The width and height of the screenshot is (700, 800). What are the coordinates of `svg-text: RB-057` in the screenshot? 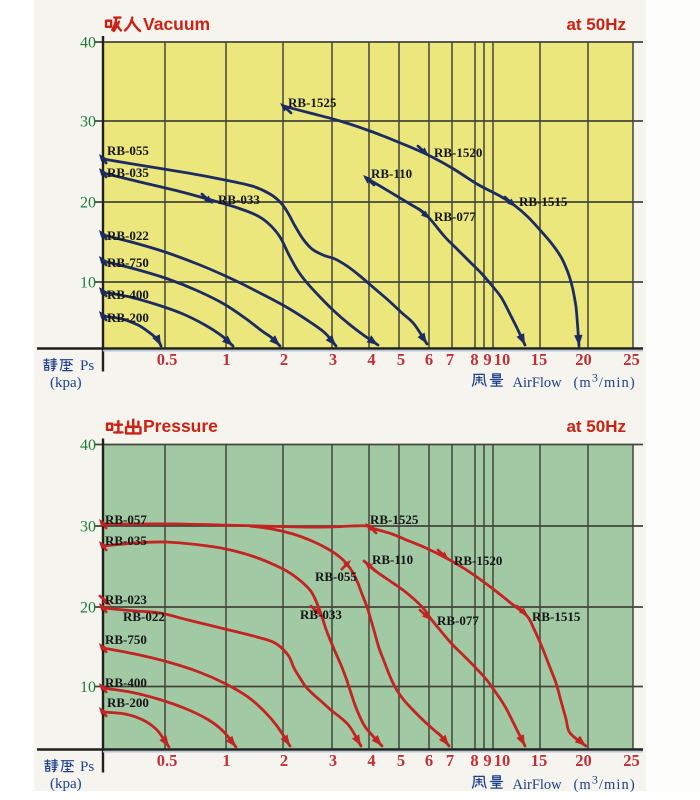 It's located at (126, 519).